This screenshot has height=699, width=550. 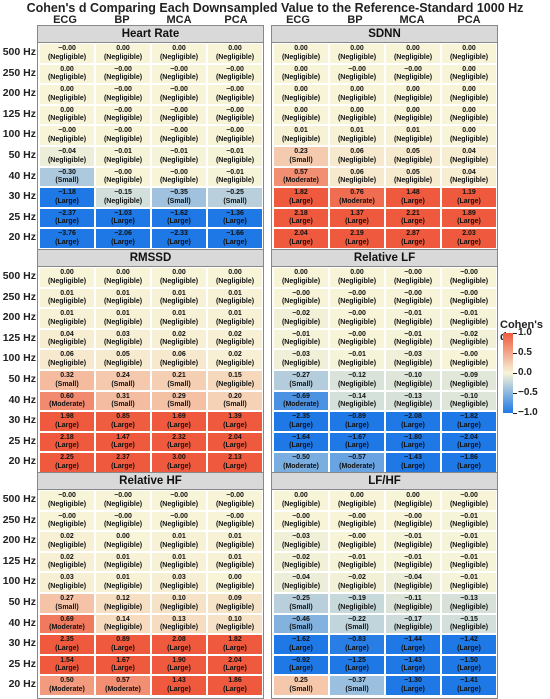 What do you see at coordinates (469, 177) in the screenshot?
I see `heatmap-cell: 0.04 (Negligible)` at bounding box center [469, 177].